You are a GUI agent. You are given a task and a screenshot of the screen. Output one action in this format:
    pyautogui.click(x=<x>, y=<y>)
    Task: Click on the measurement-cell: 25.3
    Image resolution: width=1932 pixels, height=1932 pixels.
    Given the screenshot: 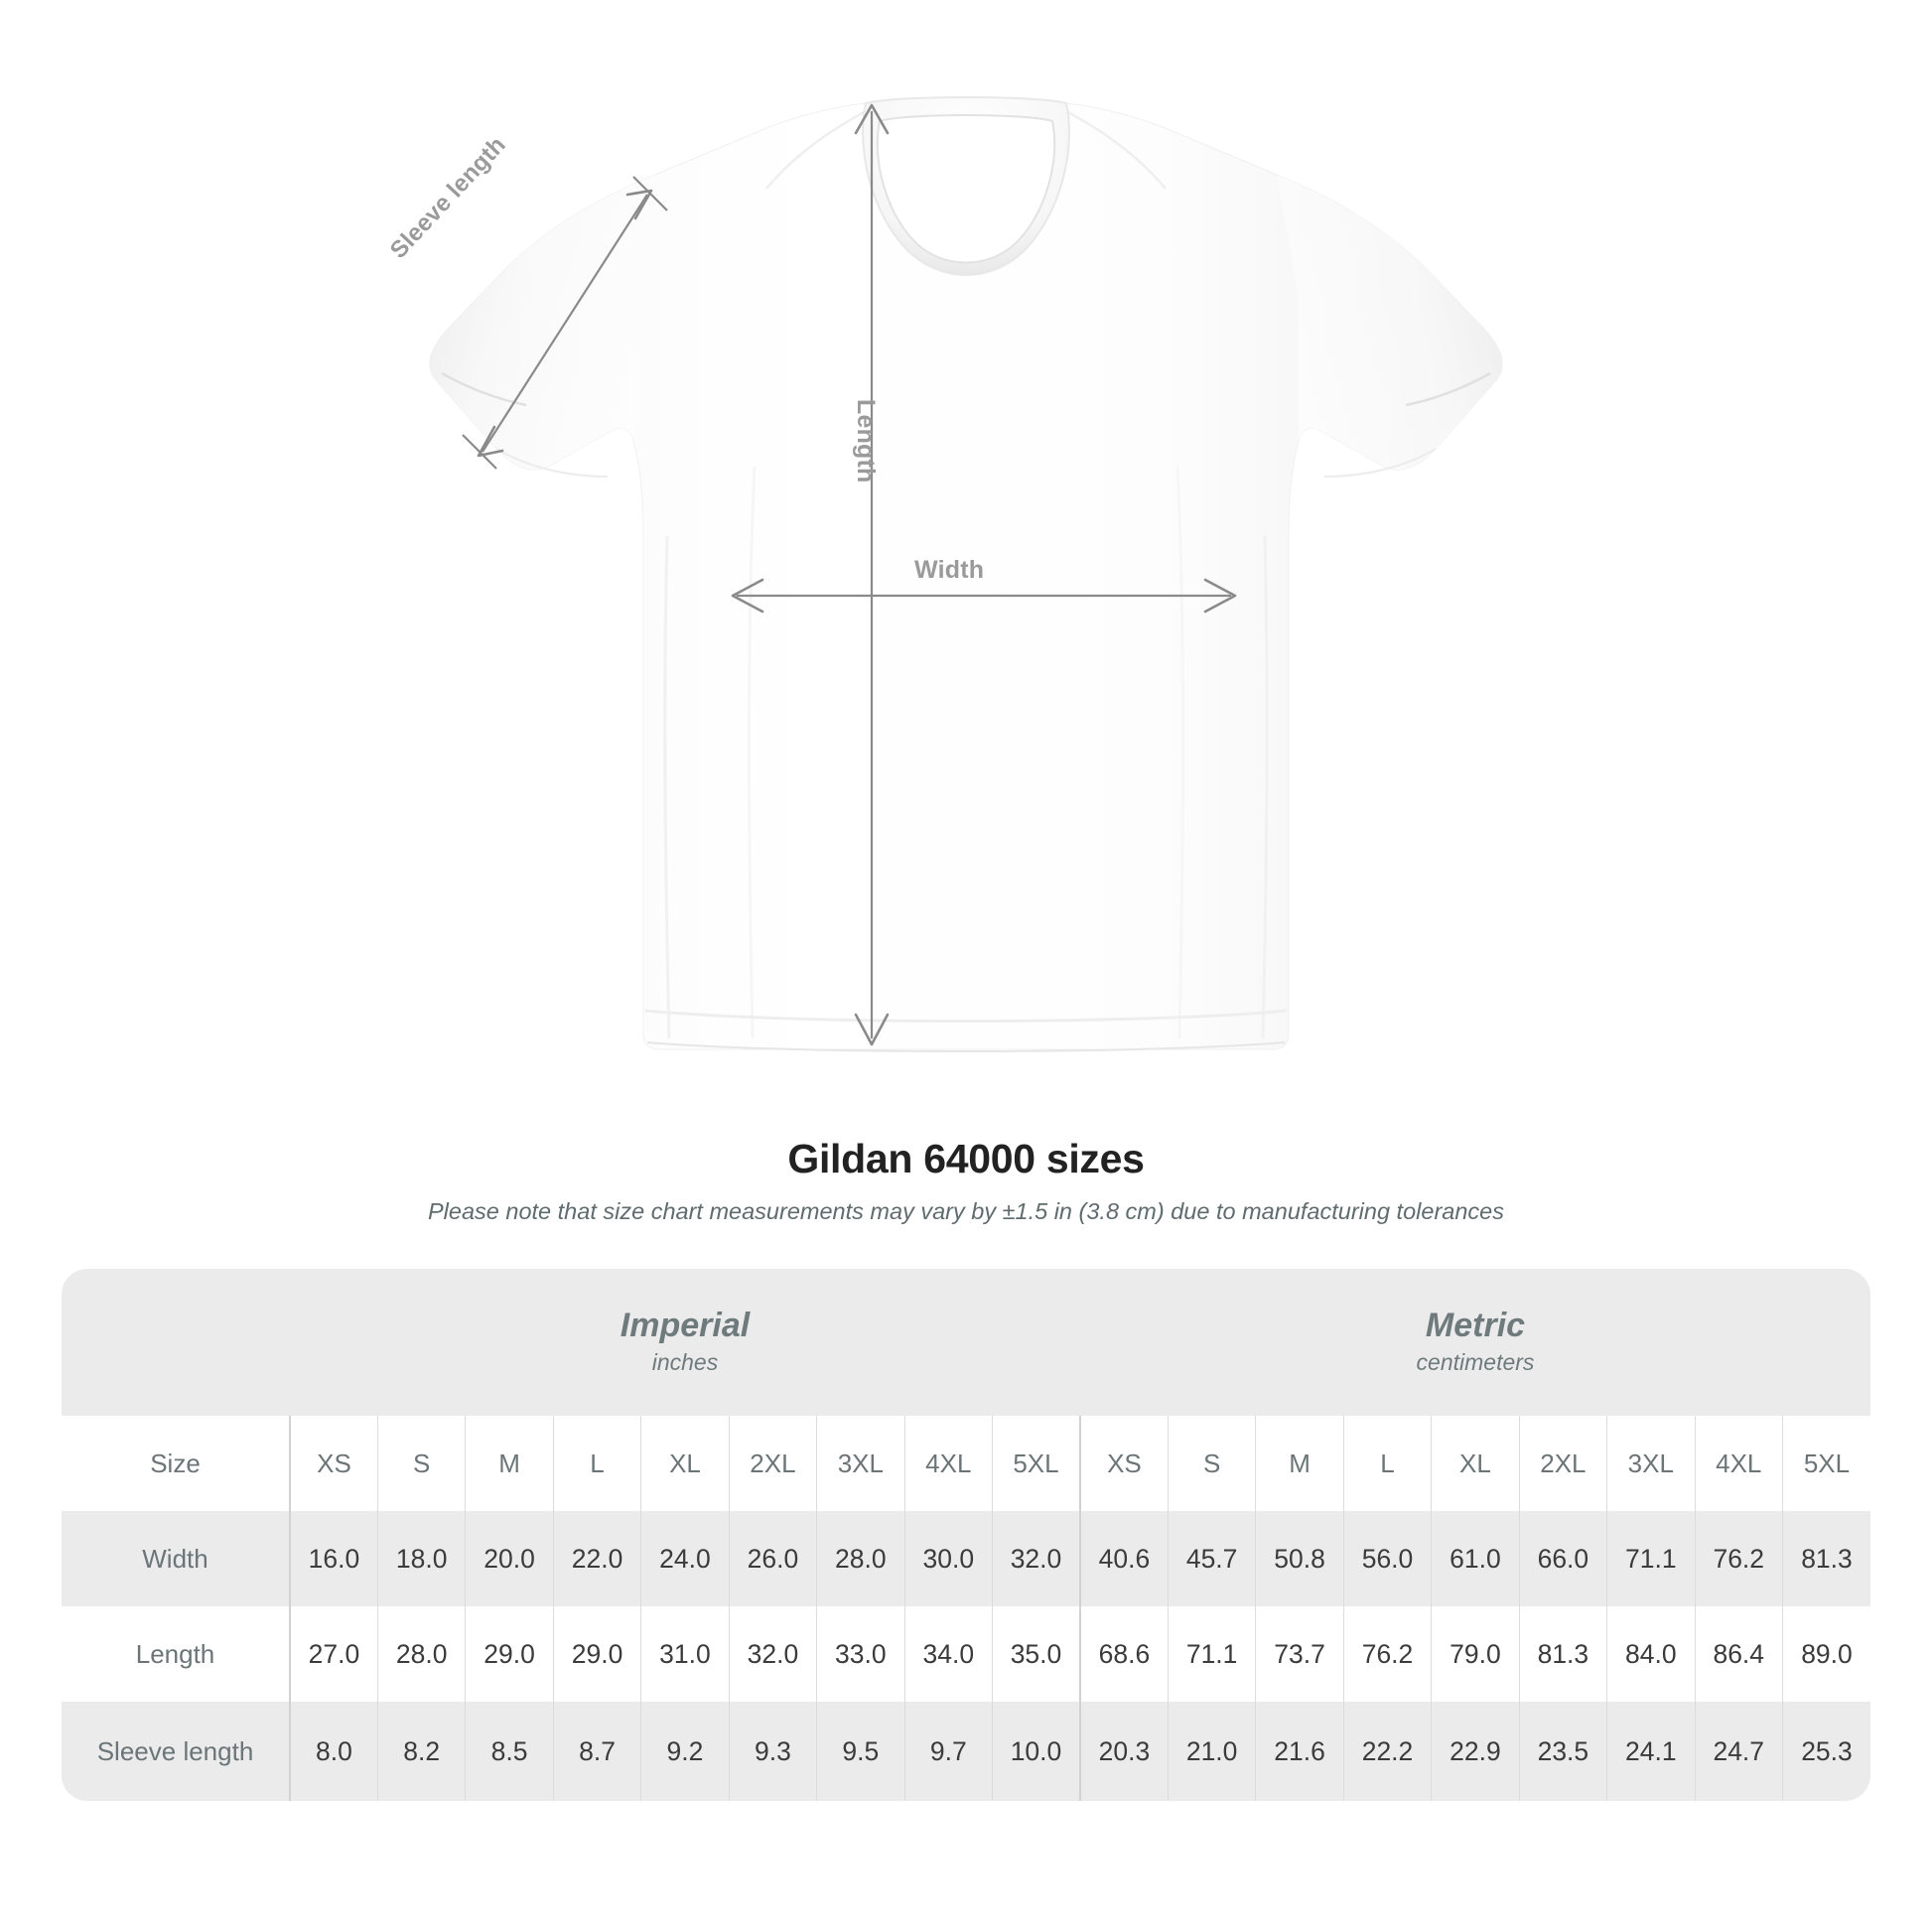 What is the action you would take?
    pyautogui.click(x=1825, y=1751)
    